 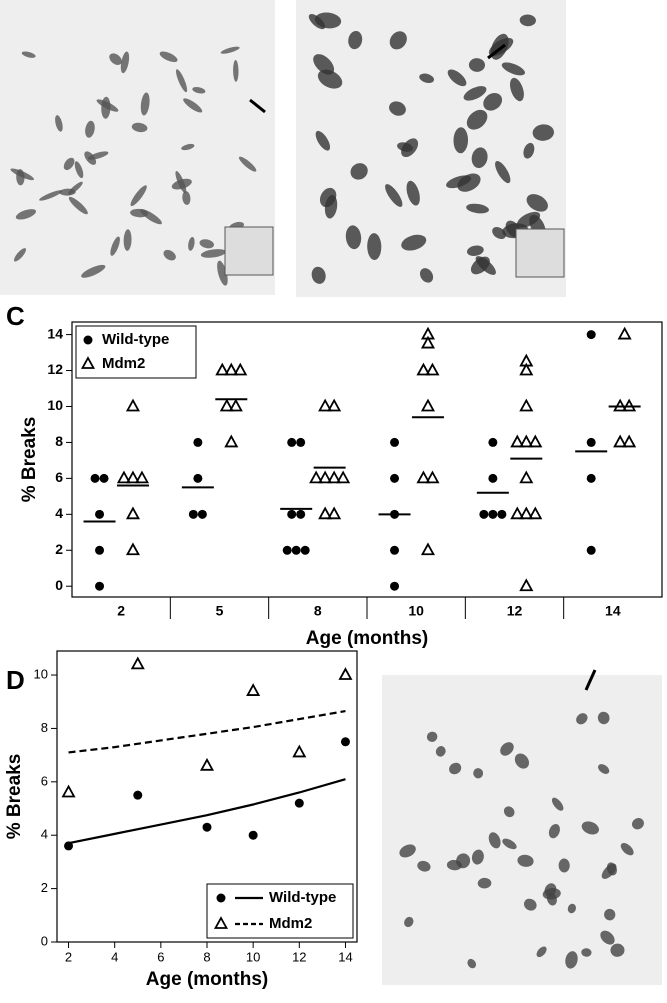 What do you see at coordinates (207, 731) in the screenshot?
I see `fit-line` at bounding box center [207, 731].